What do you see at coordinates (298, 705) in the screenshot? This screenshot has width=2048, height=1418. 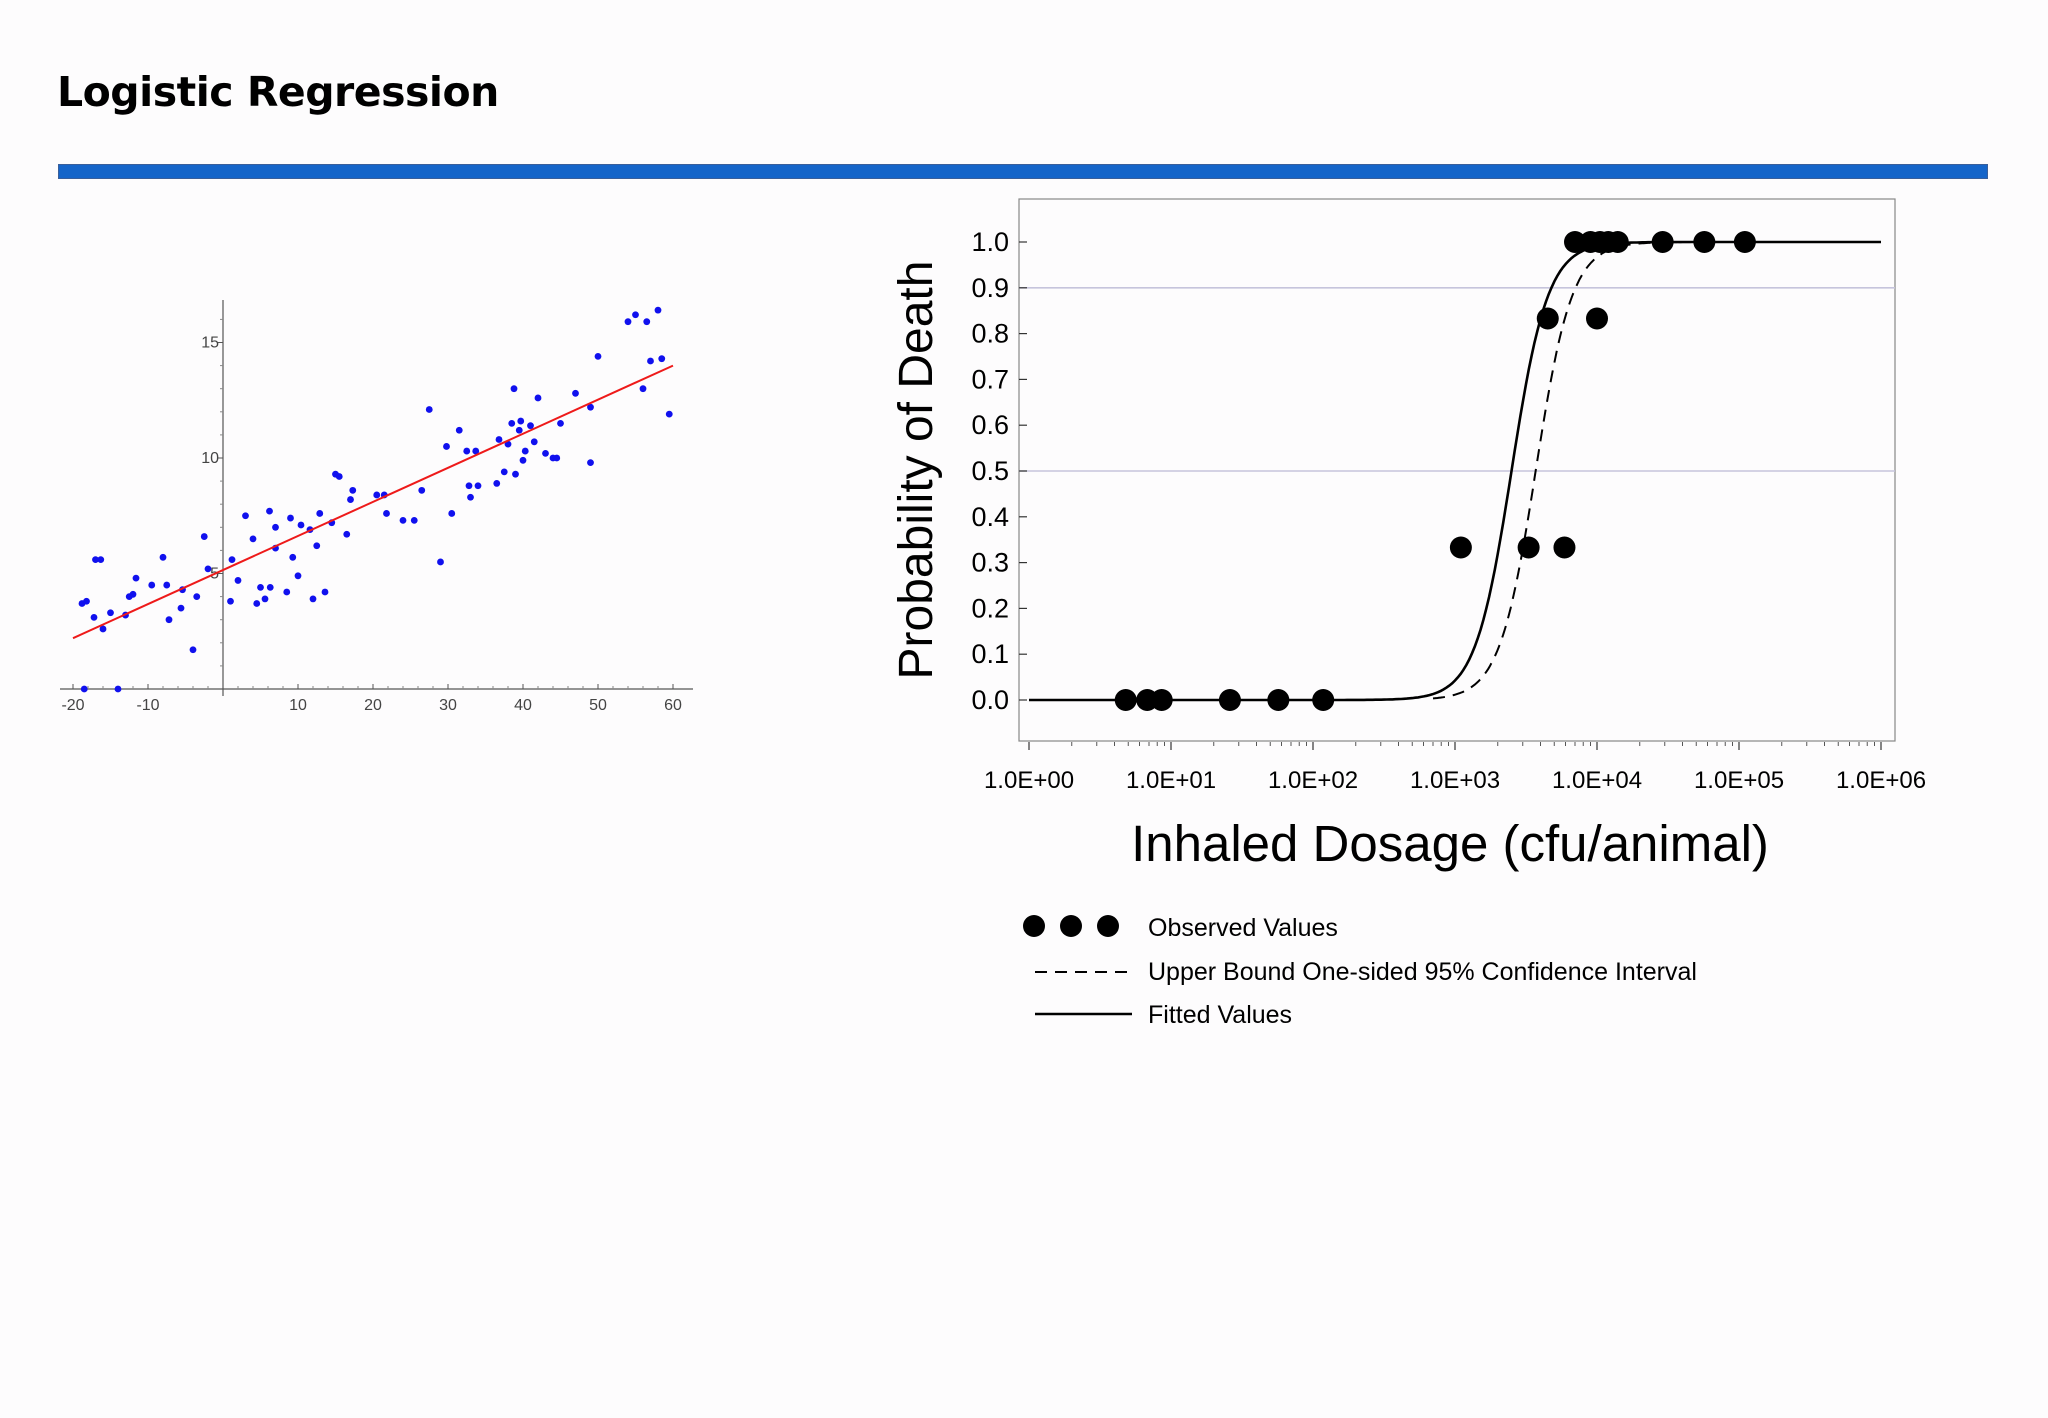 I see `x-tick-label: 10` at bounding box center [298, 705].